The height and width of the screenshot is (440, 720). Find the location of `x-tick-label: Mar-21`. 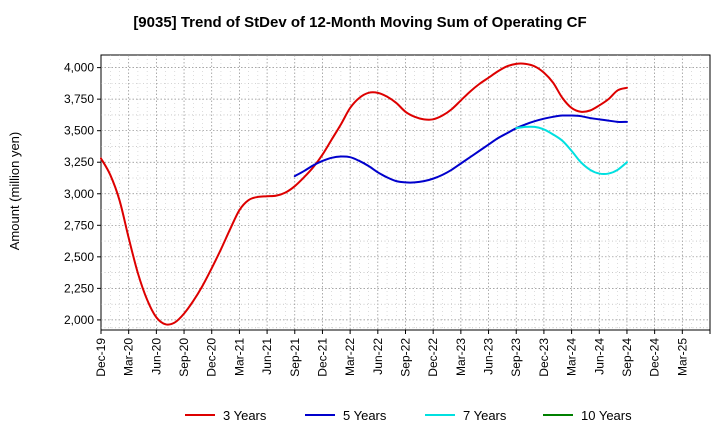

x-tick-label: Mar-21 is located at coordinates (239, 357).